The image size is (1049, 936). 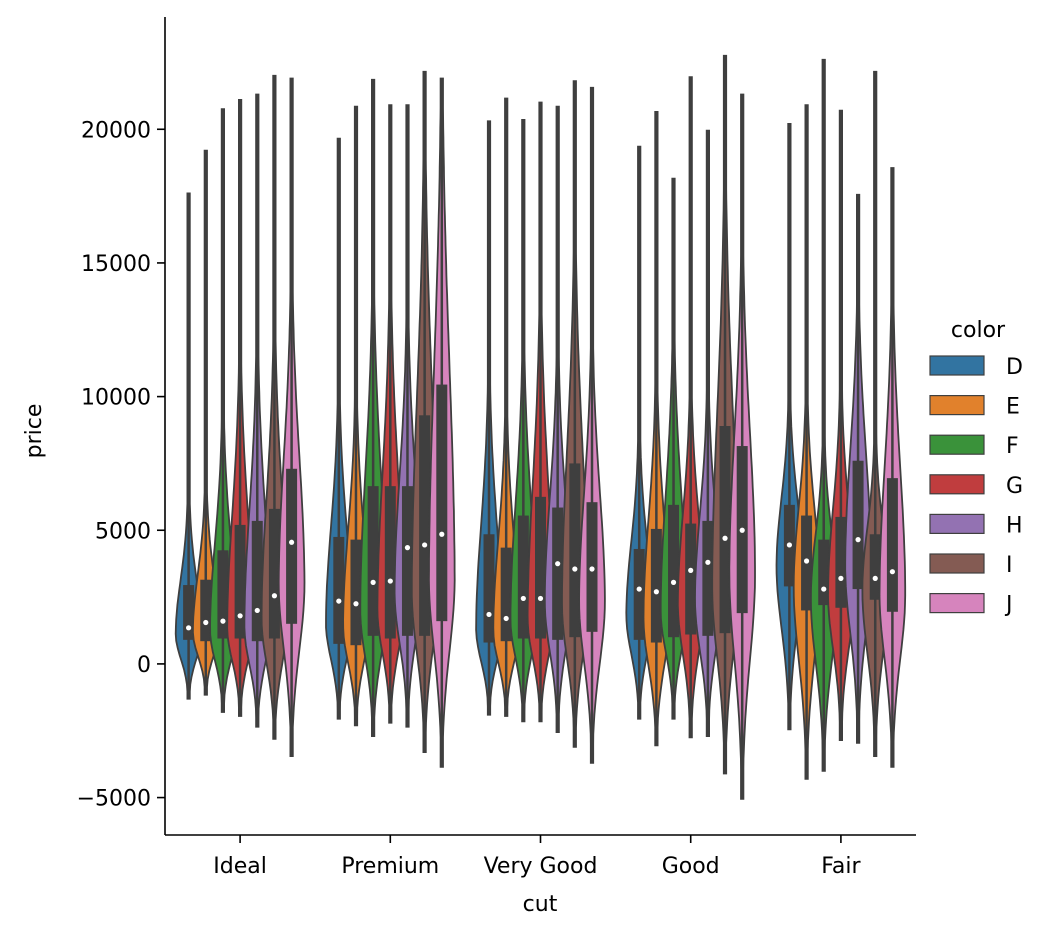 I want to click on legend-label-E: E, so click(x=1013, y=407).